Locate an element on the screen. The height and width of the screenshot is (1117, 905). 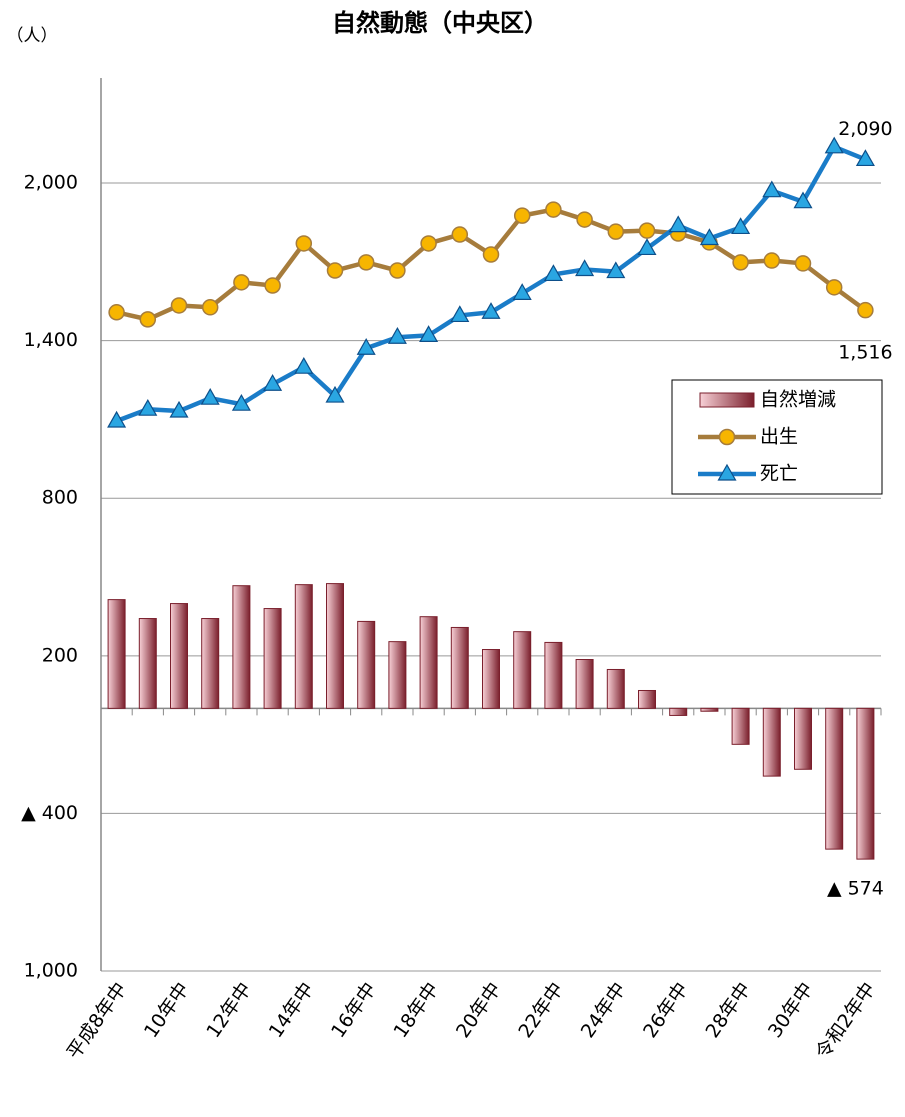
y-tick-label: 2,000 is located at coordinates (51, 183).